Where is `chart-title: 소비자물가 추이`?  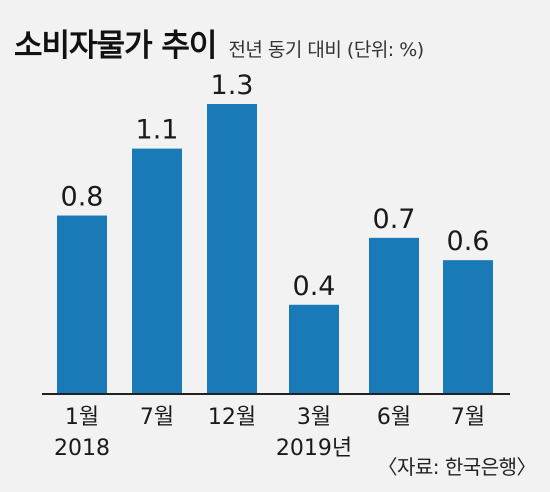 chart-title: 소비자물가 추이 is located at coordinates (115, 46).